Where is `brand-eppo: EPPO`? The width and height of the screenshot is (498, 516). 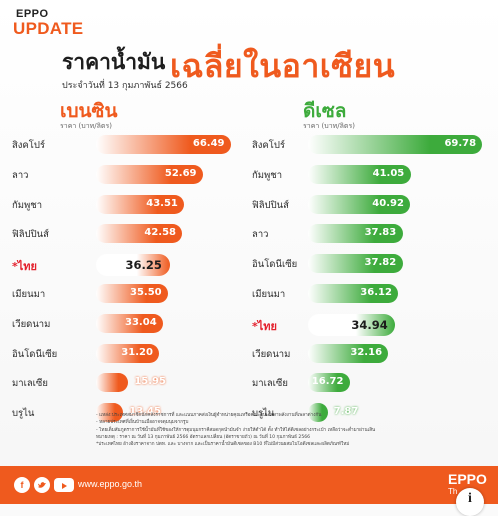
brand-eppo: EPPO is located at coordinates (32, 14).